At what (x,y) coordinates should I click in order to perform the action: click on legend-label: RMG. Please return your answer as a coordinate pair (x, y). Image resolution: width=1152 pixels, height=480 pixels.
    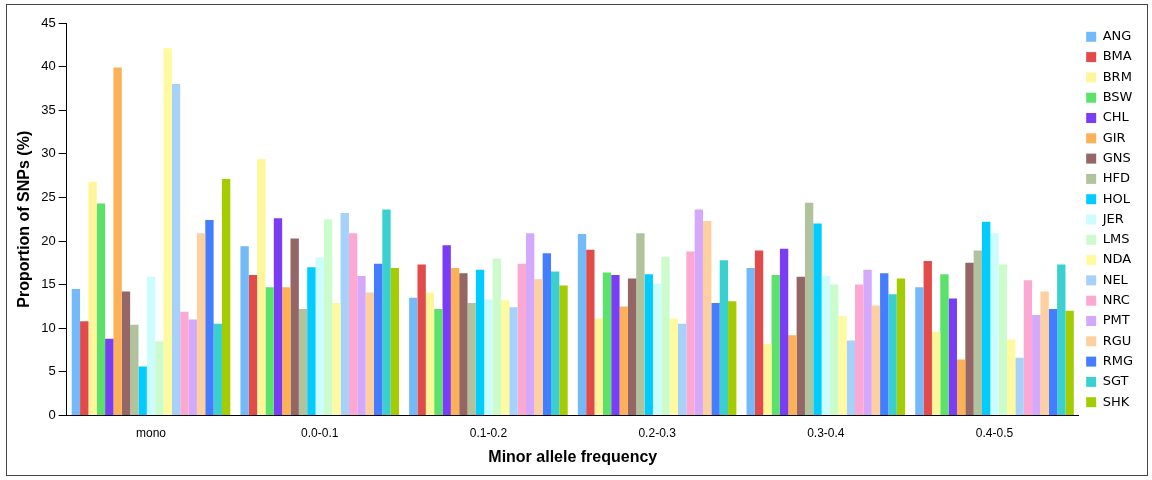
    Looking at the image, I should click on (1118, 360).